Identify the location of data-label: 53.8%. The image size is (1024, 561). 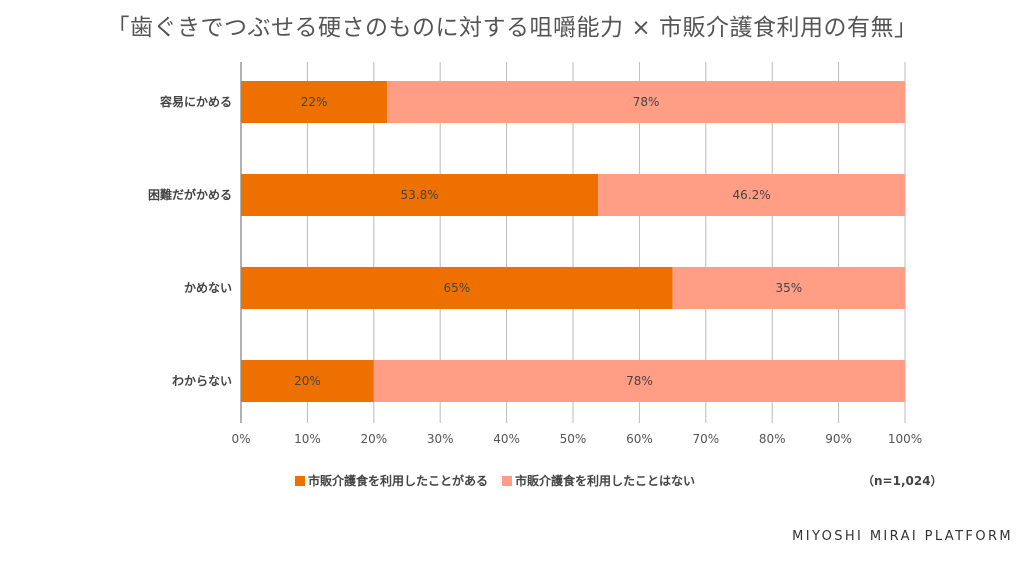
(420, 195).